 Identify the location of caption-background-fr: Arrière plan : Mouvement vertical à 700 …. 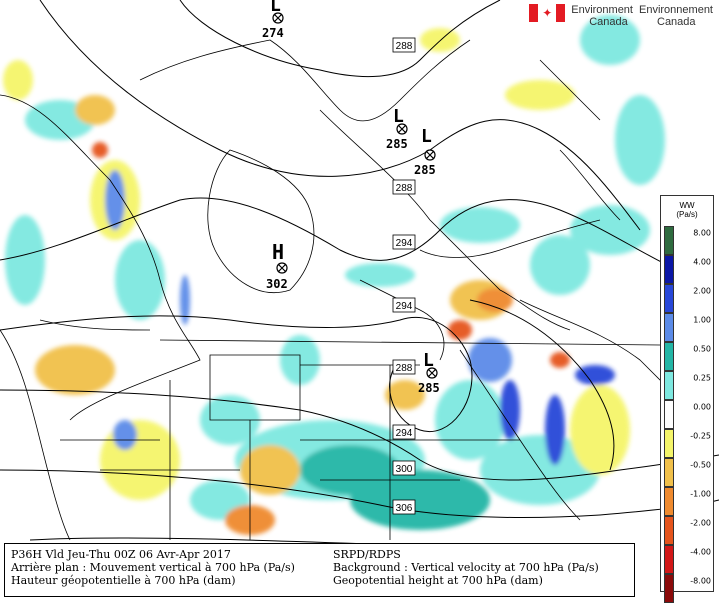
(153, 567).